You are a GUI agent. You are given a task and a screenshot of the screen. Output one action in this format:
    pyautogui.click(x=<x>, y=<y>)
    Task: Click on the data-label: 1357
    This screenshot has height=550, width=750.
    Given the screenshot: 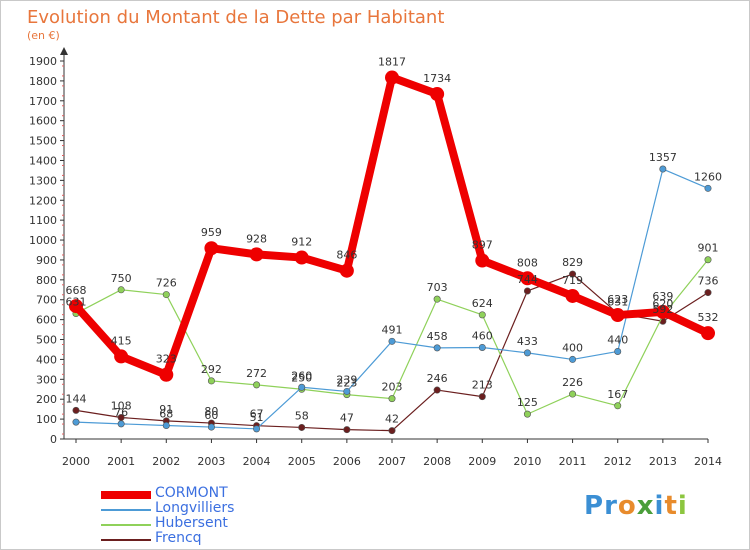 What is the action you would take?
    pyautogui.click(x=663, y=157)
    